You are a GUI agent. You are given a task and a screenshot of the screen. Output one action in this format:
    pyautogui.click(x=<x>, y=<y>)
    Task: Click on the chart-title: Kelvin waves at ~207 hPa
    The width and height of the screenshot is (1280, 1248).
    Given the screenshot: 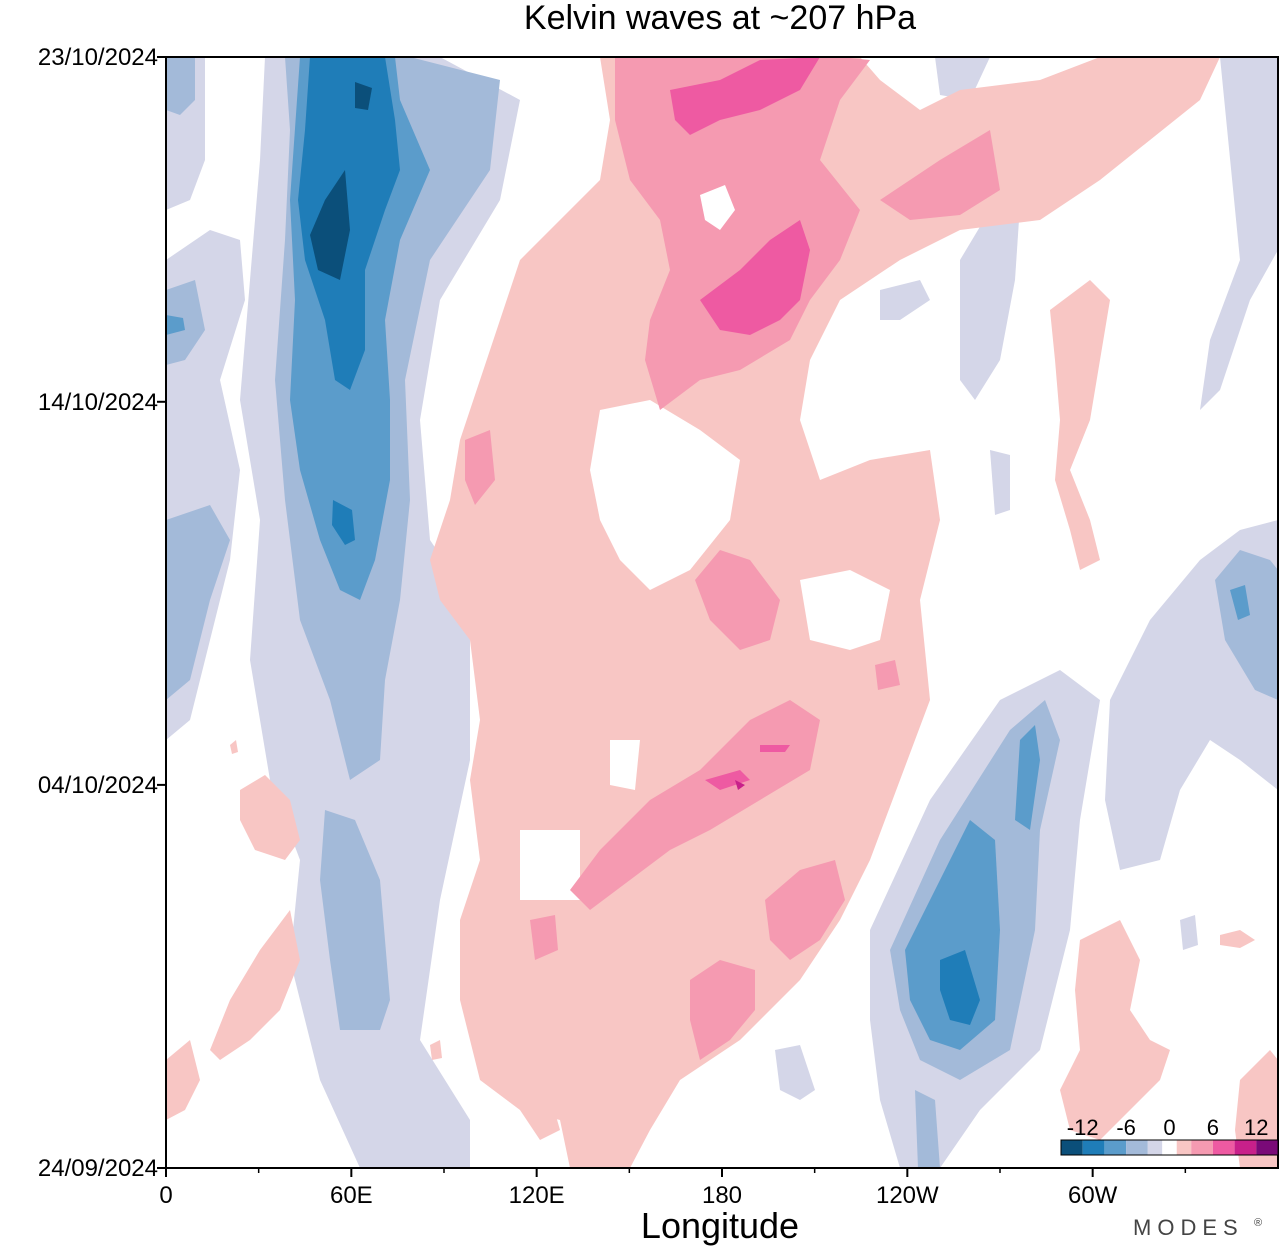 What is the action you would take?
    pyautogui.click(x=720, y=18)
    